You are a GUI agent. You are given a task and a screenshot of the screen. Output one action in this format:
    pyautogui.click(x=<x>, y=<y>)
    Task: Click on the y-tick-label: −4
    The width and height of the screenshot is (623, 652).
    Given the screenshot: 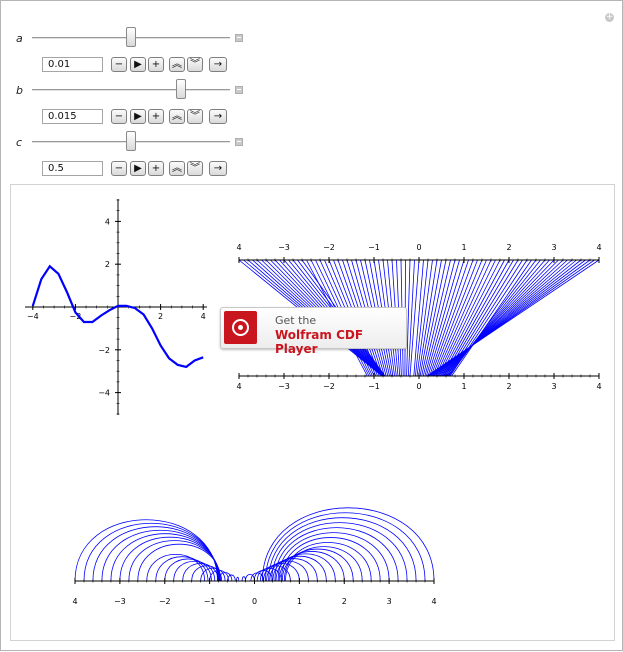 What is the action you would take?
    pyautogui.click(x=104, y=393)
    